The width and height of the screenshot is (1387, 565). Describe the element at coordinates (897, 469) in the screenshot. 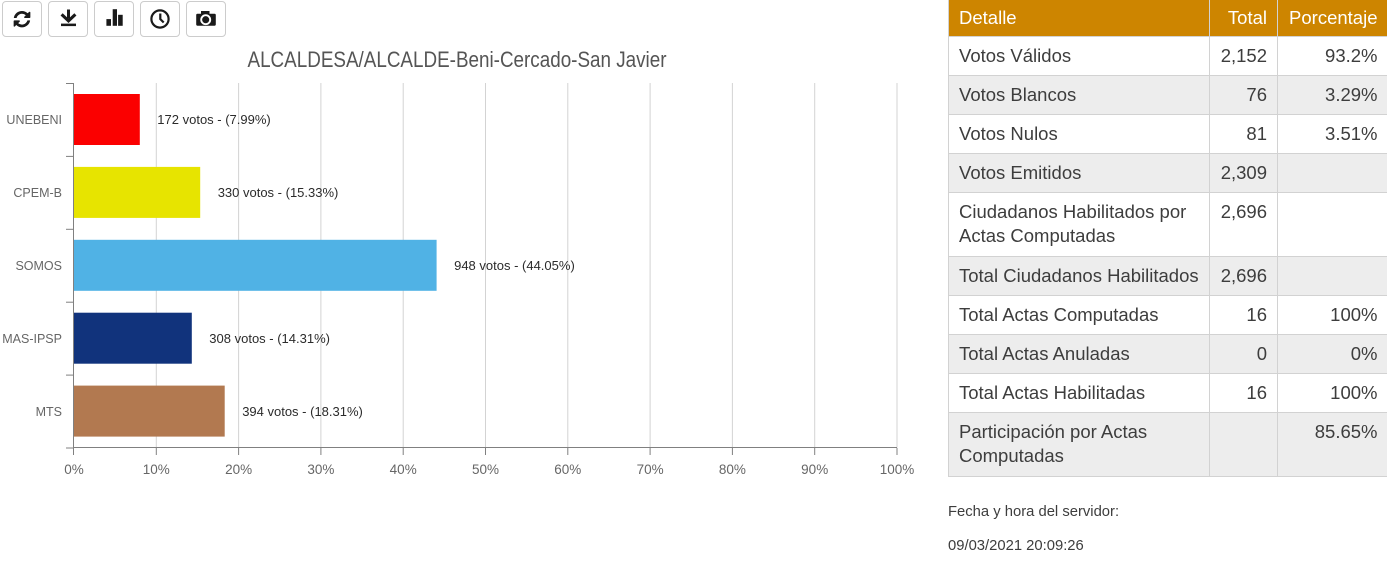

I see `svg-text: 100%` at that location.